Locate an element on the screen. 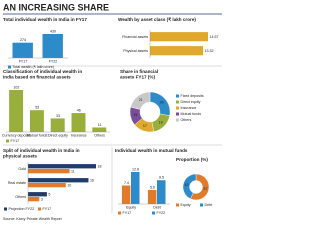 The width and height of the screenshot is (320, 240). title-line: India based on financial assets is located at coordinates (37, 77).